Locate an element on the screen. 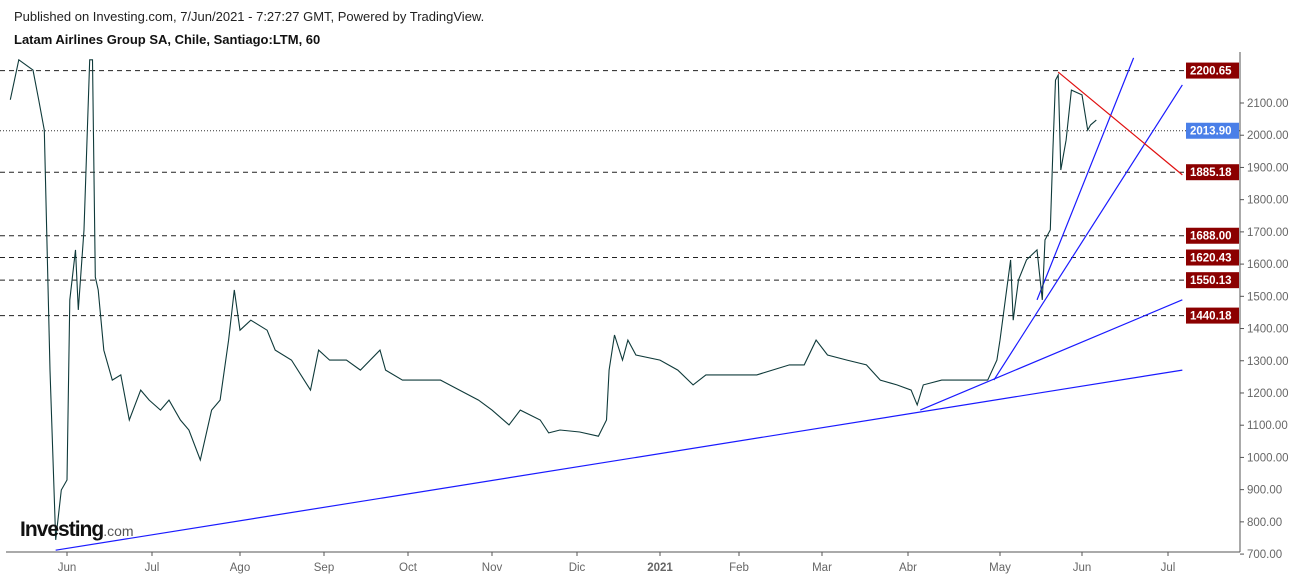  x-tick-label: Sep is located at coordinates (324, 568).